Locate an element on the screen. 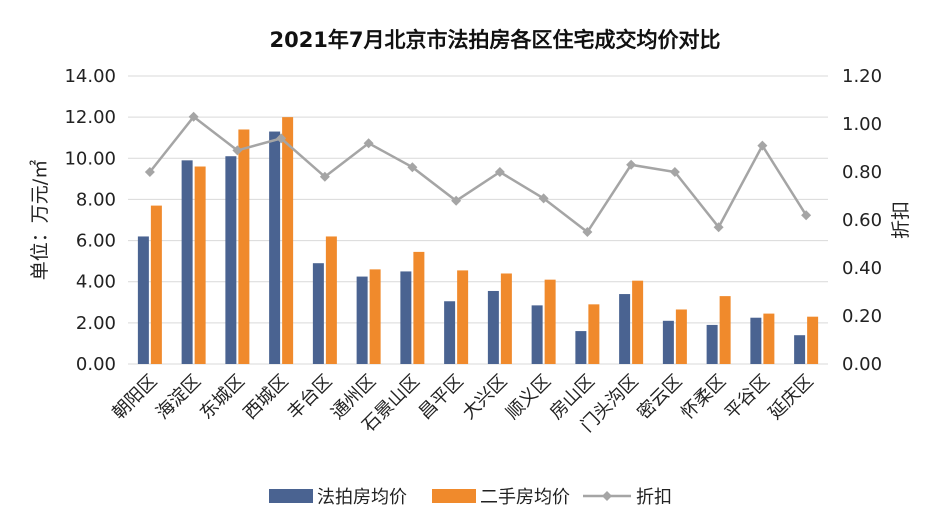 This screenshot has width=935, height=523. category-label: 密云区 is located at coordinates (659, 397).